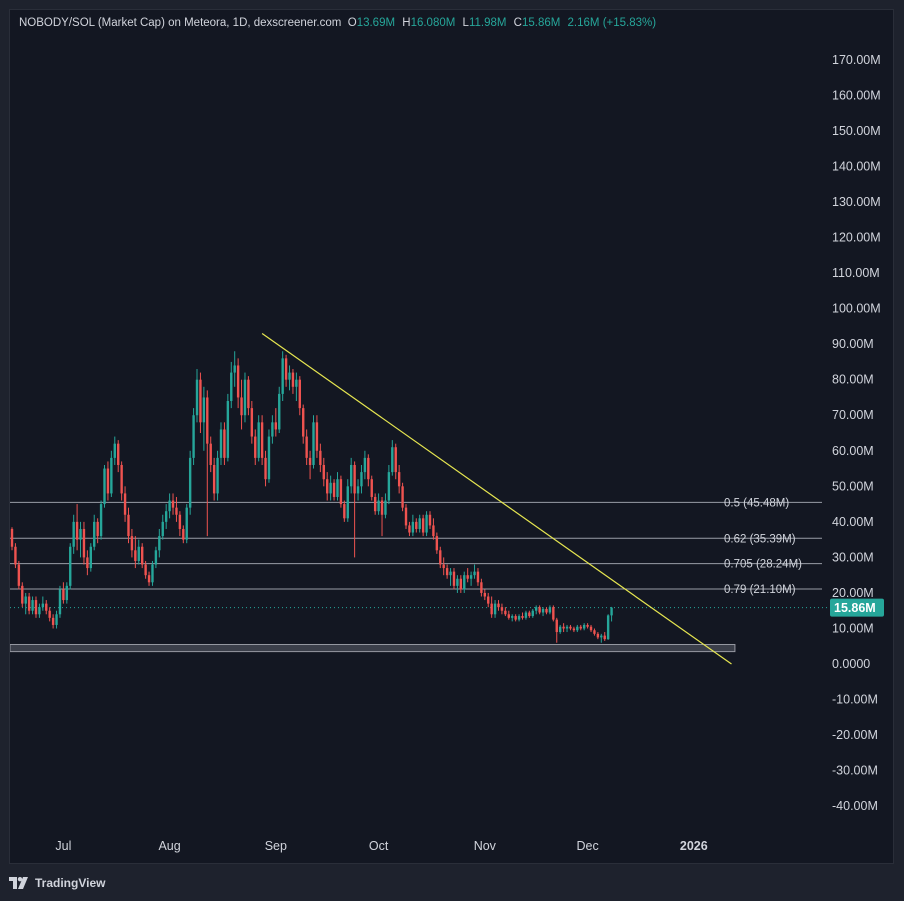 This screenshot has height=901, width=904. Describe the element at coordinates (57, 883) in the screenshot. I see `tradingview-logo: TradingView` at that location.